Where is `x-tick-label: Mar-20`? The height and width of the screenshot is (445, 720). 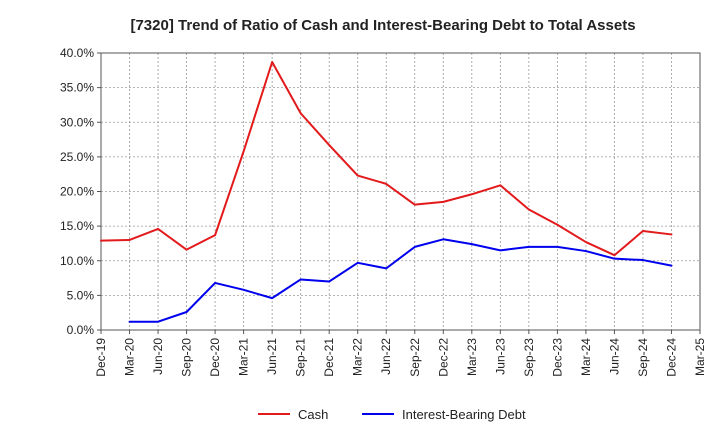
x-tick-label: Mar-20 is located at coordinates (130, 357).